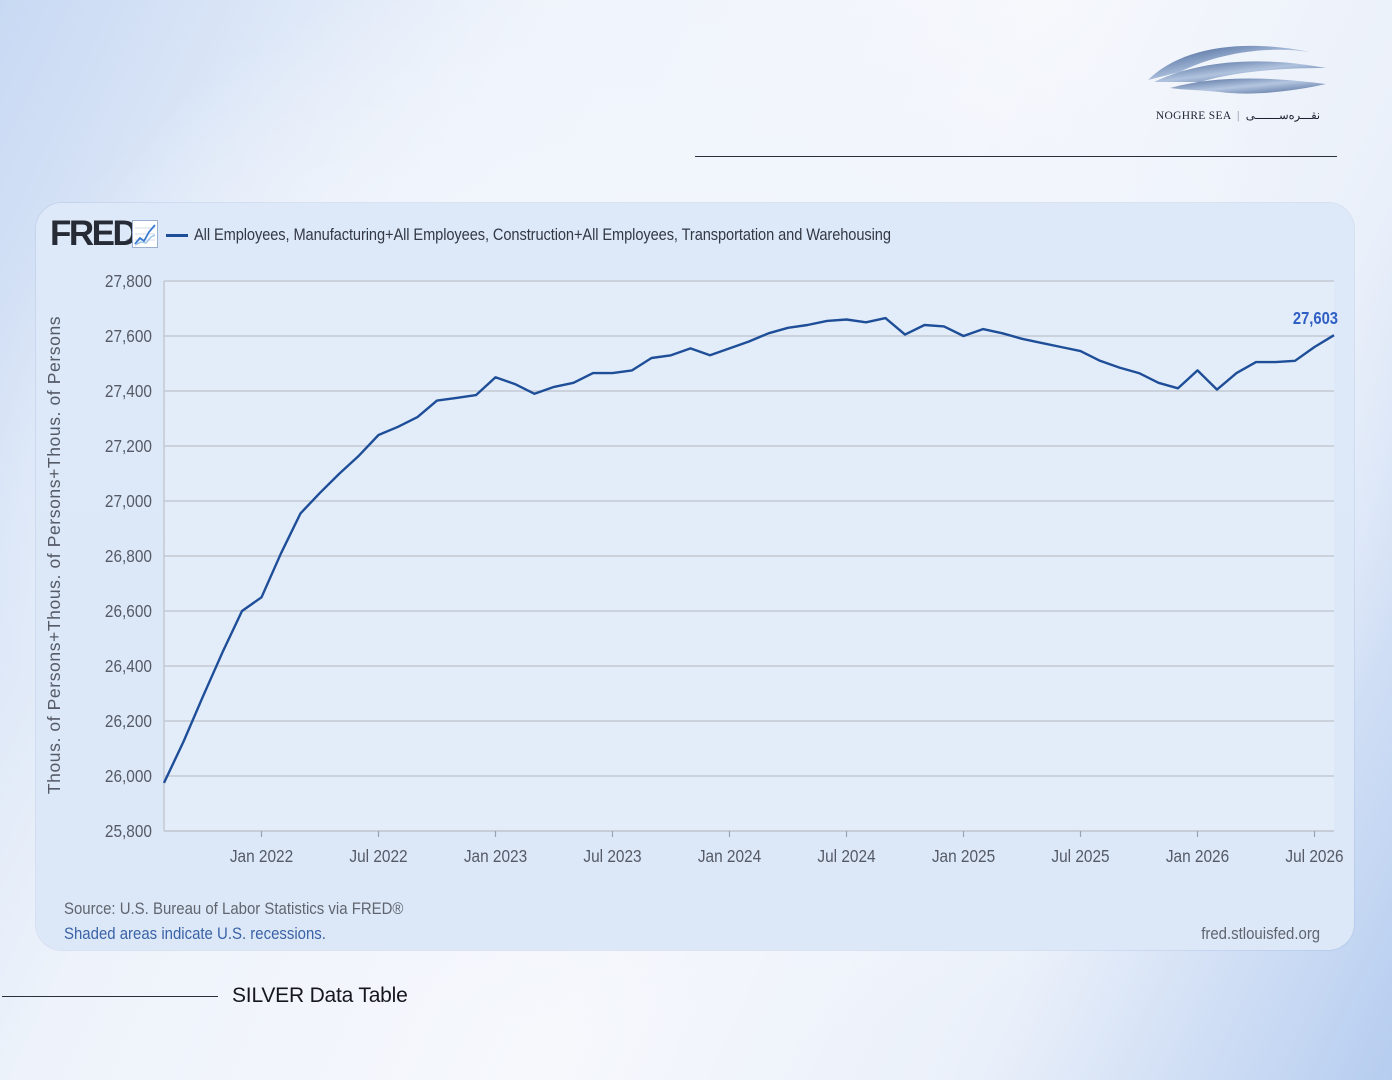  Describe the element at coordinates (1260, 933) in the screenshot. I see `fred-url: fred.stlouisfed.org` at that location.